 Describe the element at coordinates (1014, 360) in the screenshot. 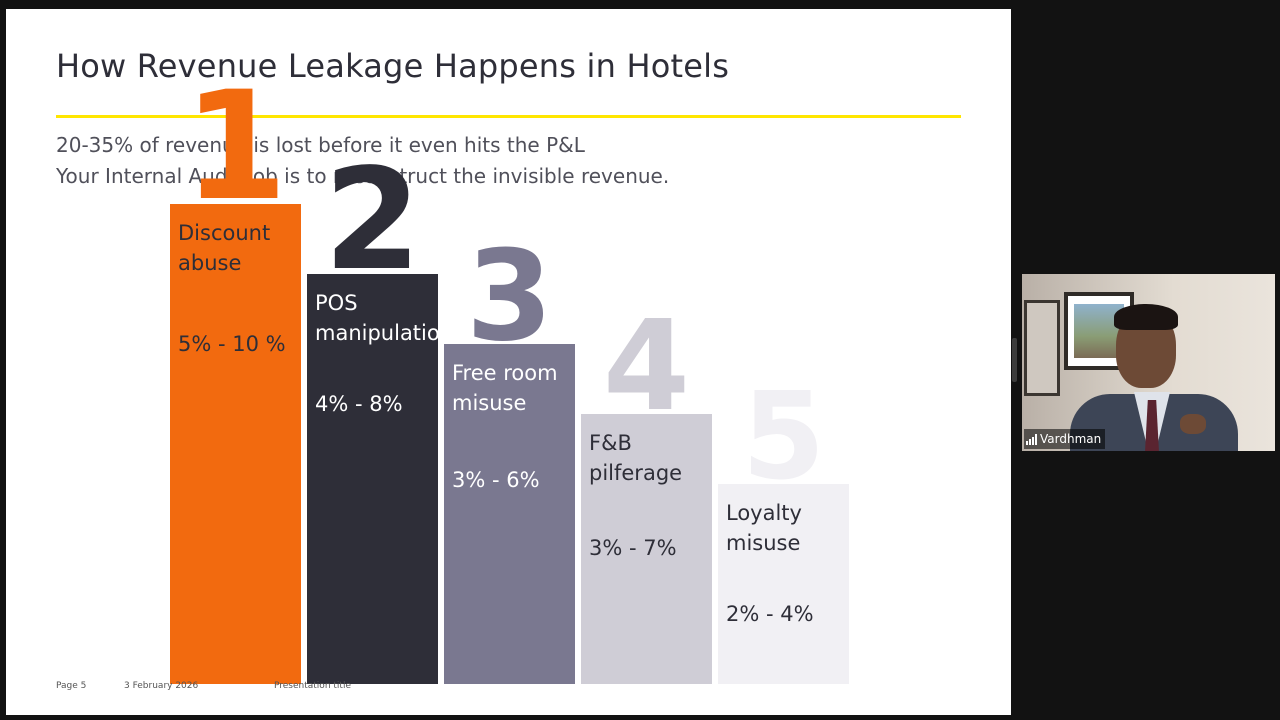

I see `panel-resize-handle` at that location.